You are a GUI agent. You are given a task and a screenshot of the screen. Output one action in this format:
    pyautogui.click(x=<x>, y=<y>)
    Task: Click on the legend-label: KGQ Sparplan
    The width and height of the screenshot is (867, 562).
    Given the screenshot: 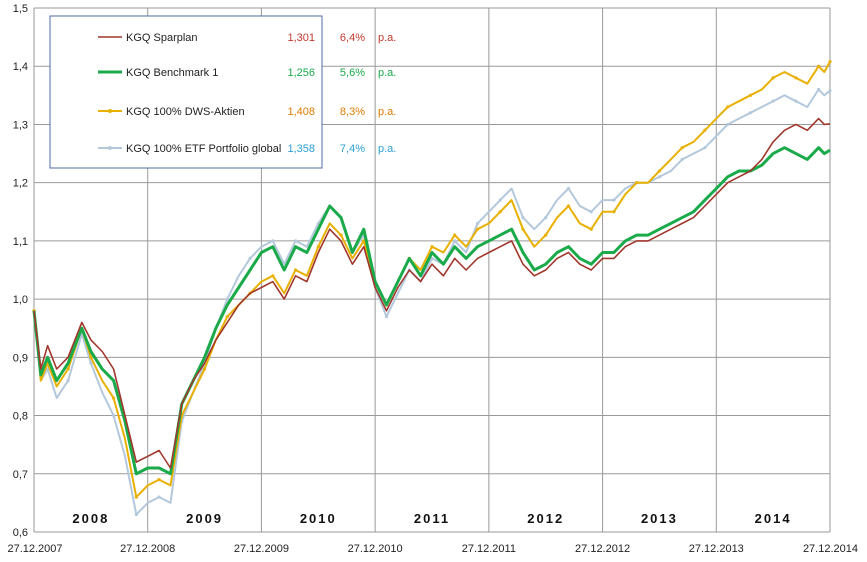 What is the action you would take?
    pyautogui.click(x=162, y=38)
    